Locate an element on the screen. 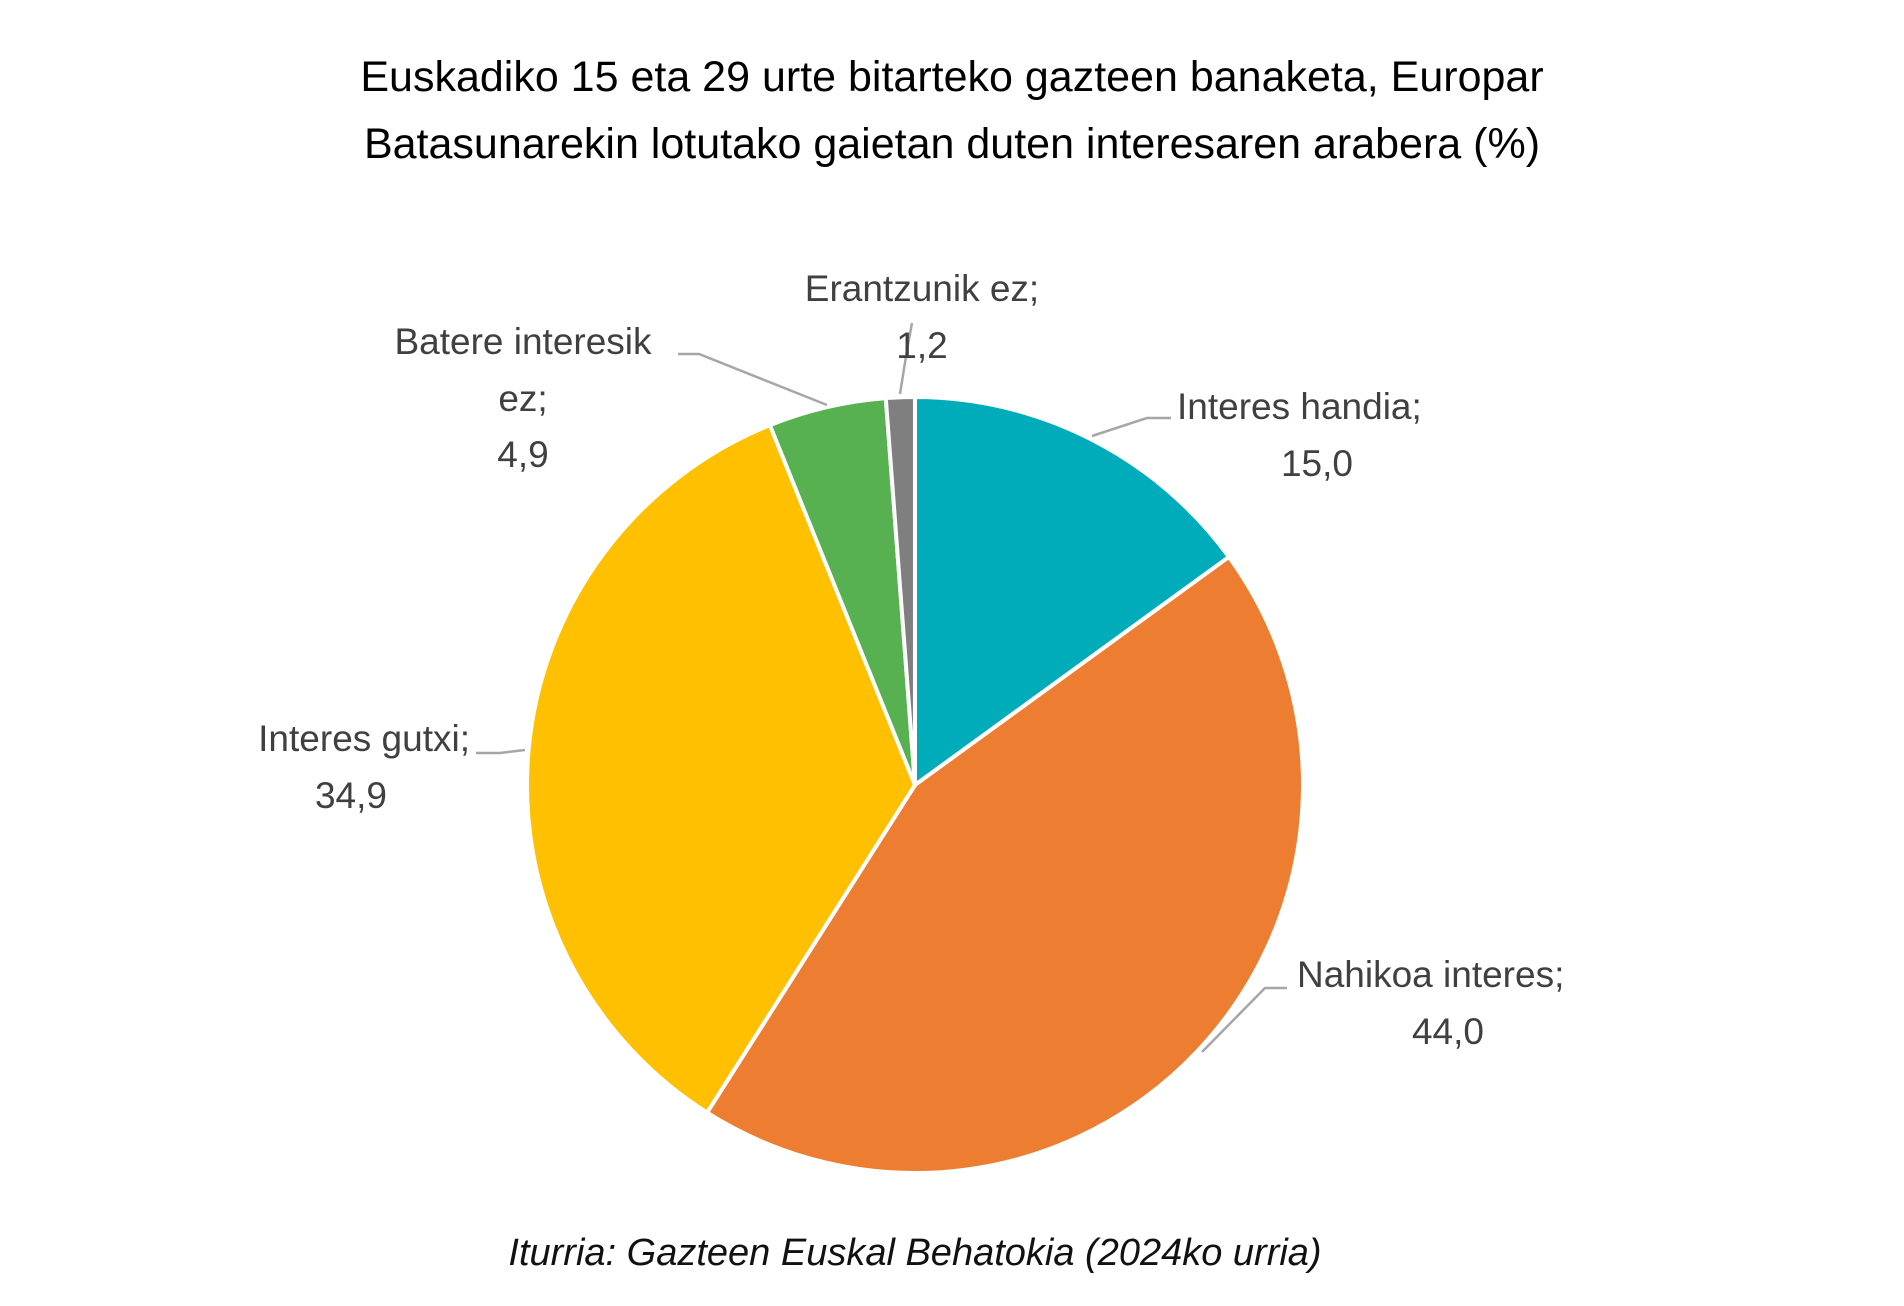 The height and width of the screenshot is (1306, 1904). slice-label-batere-interesik-line-1: Batere interesik is located at coordinates (523, 341).